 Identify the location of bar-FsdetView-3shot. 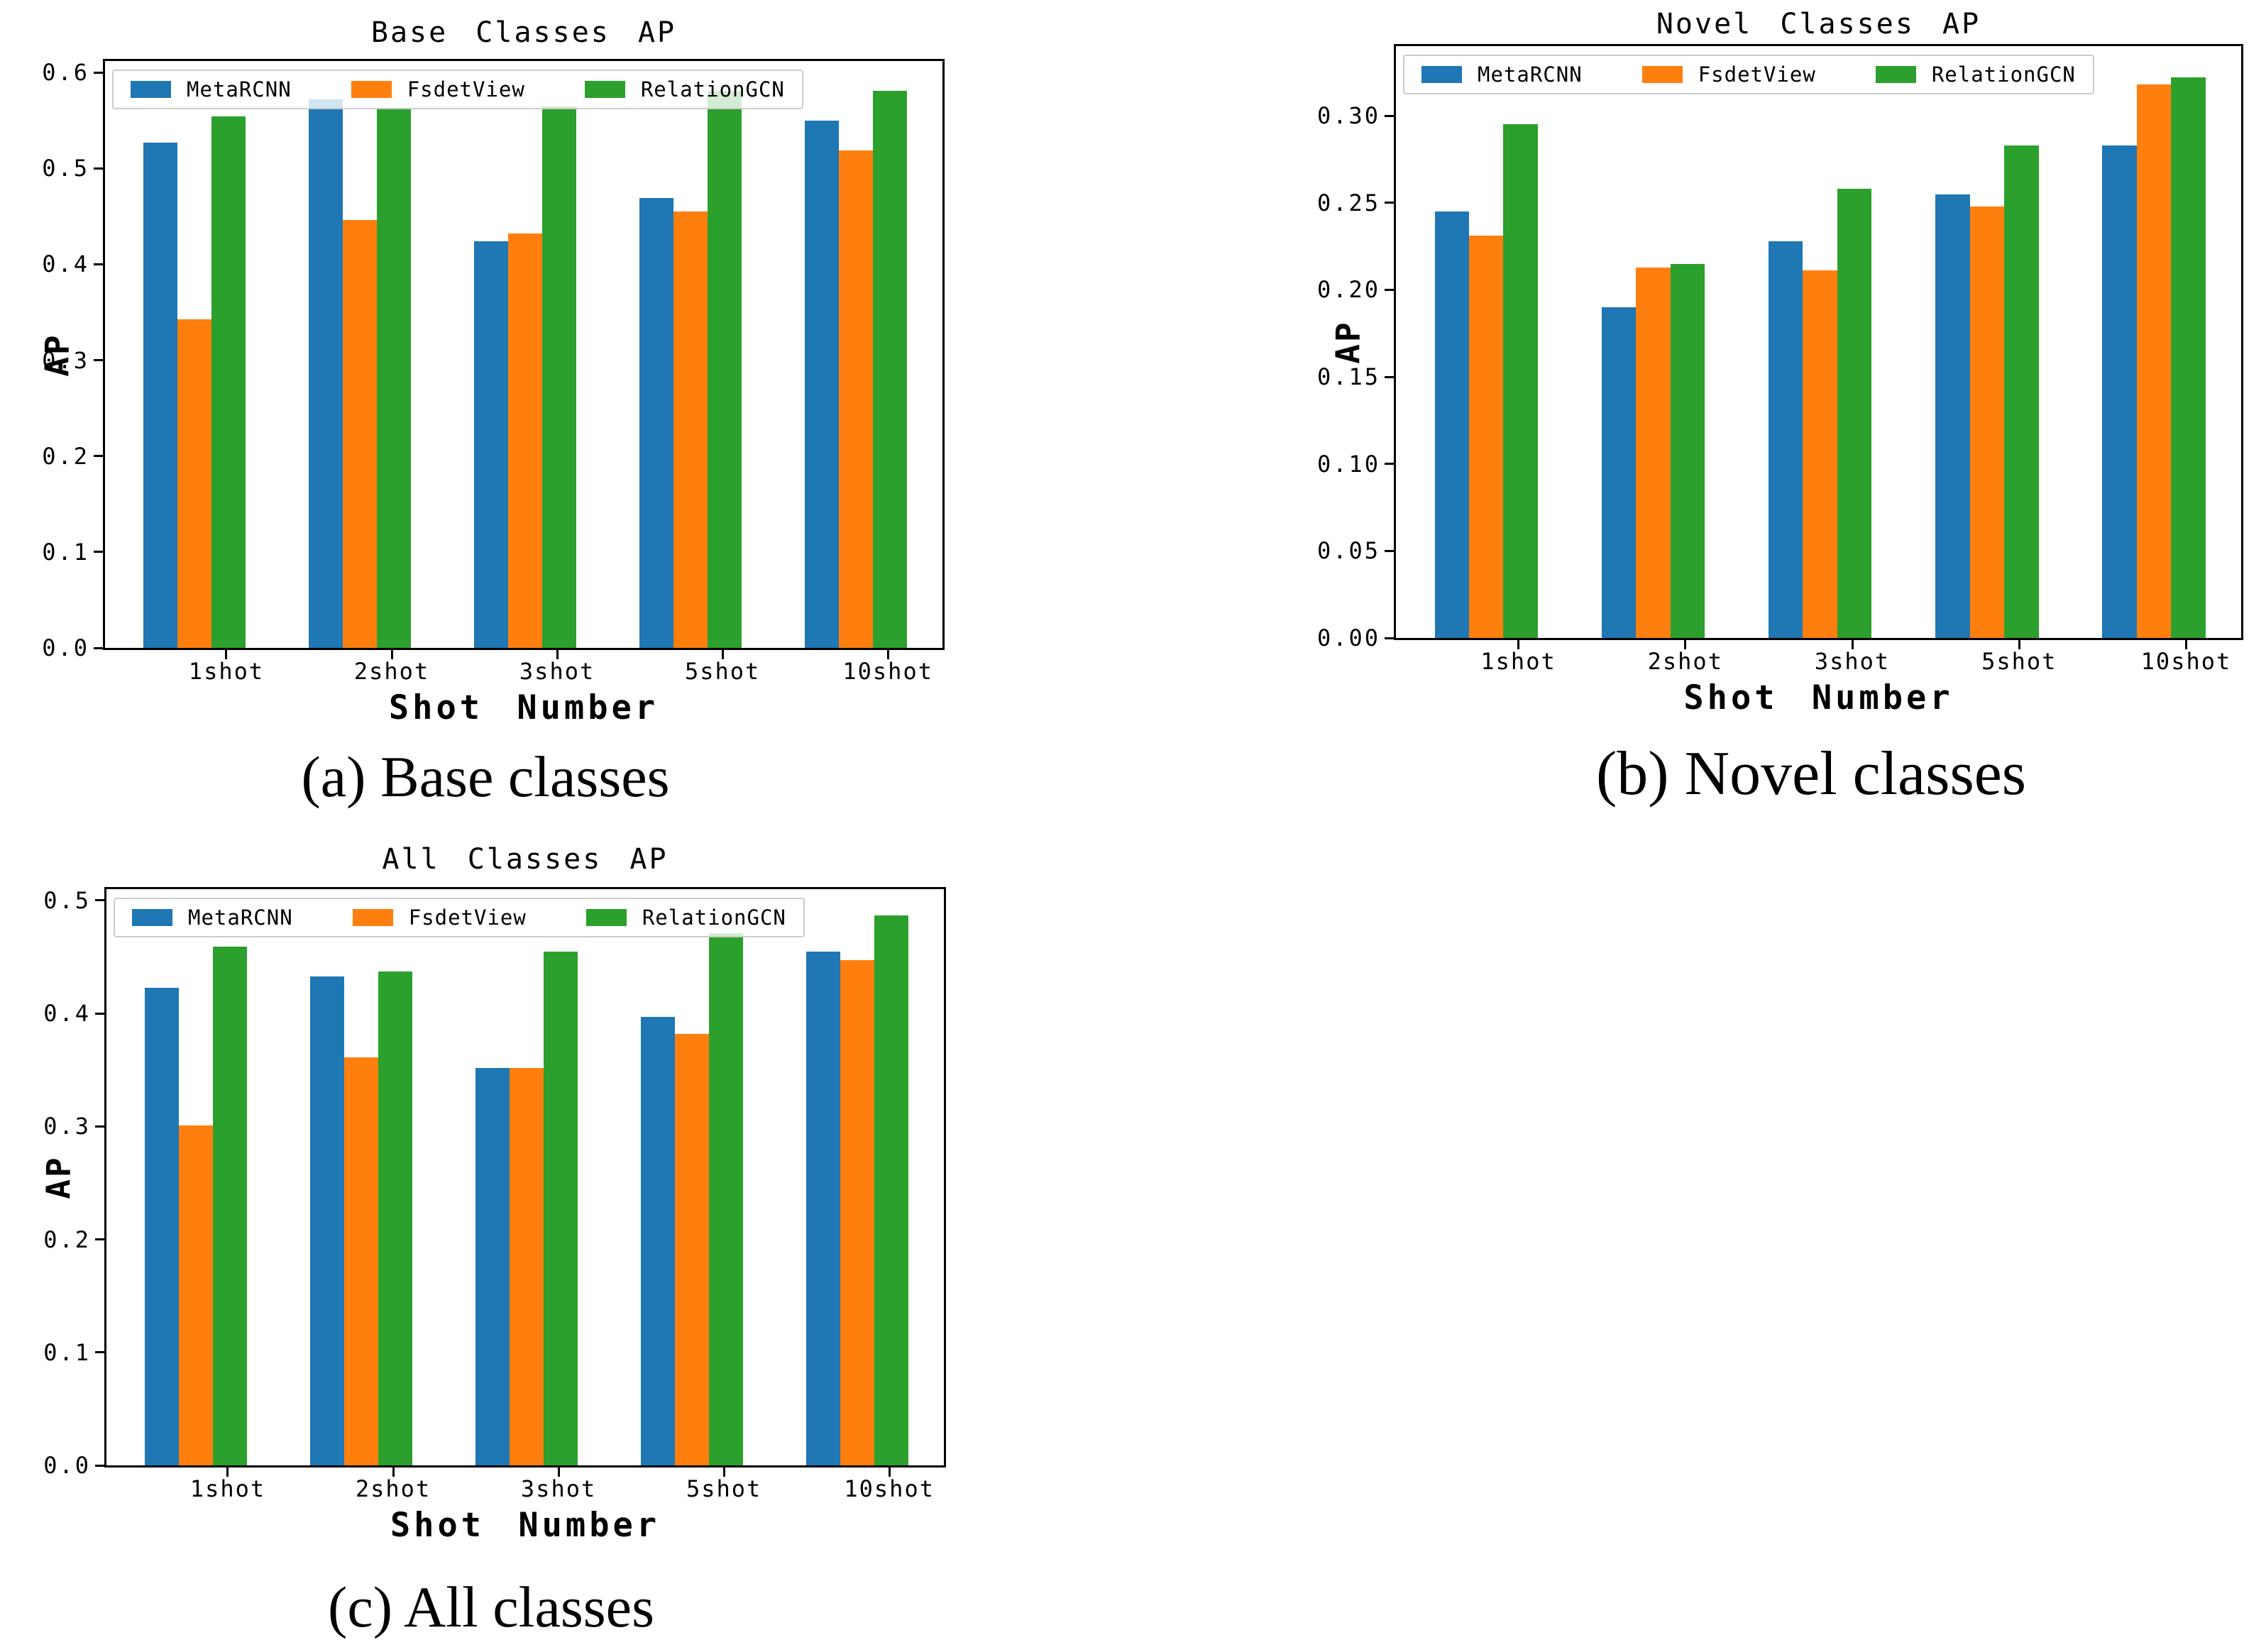
(527, 1266).